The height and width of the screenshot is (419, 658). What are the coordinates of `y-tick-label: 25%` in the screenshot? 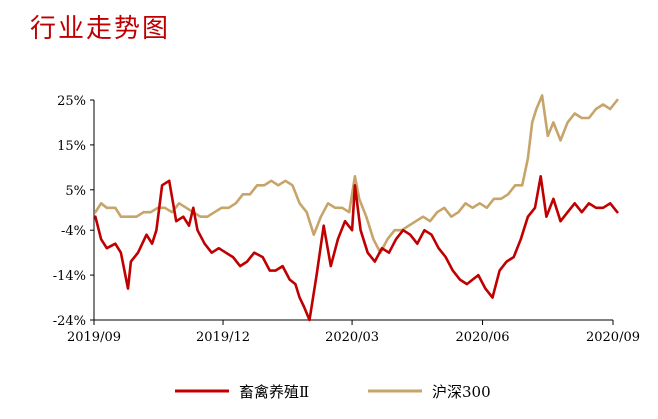 It's located at (71, 101).